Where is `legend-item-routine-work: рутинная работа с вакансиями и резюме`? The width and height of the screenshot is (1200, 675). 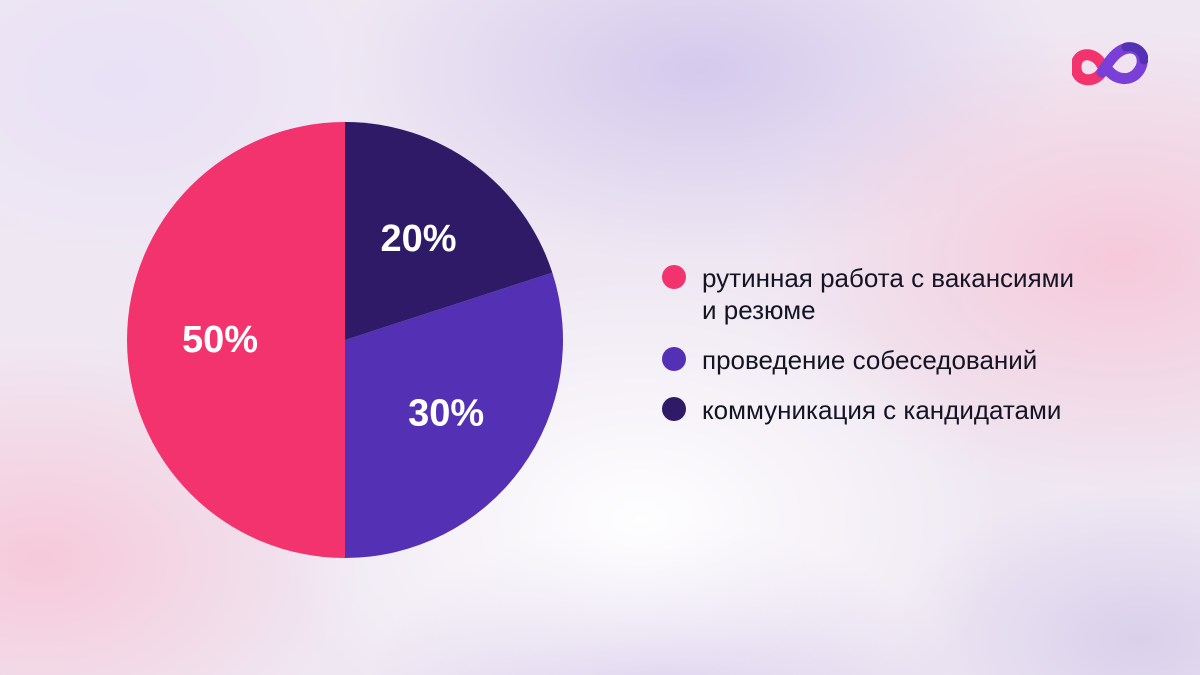
legend-item-routine-work: рутинная работа с вакансиями и резюме is located at coordinates (897, 294).